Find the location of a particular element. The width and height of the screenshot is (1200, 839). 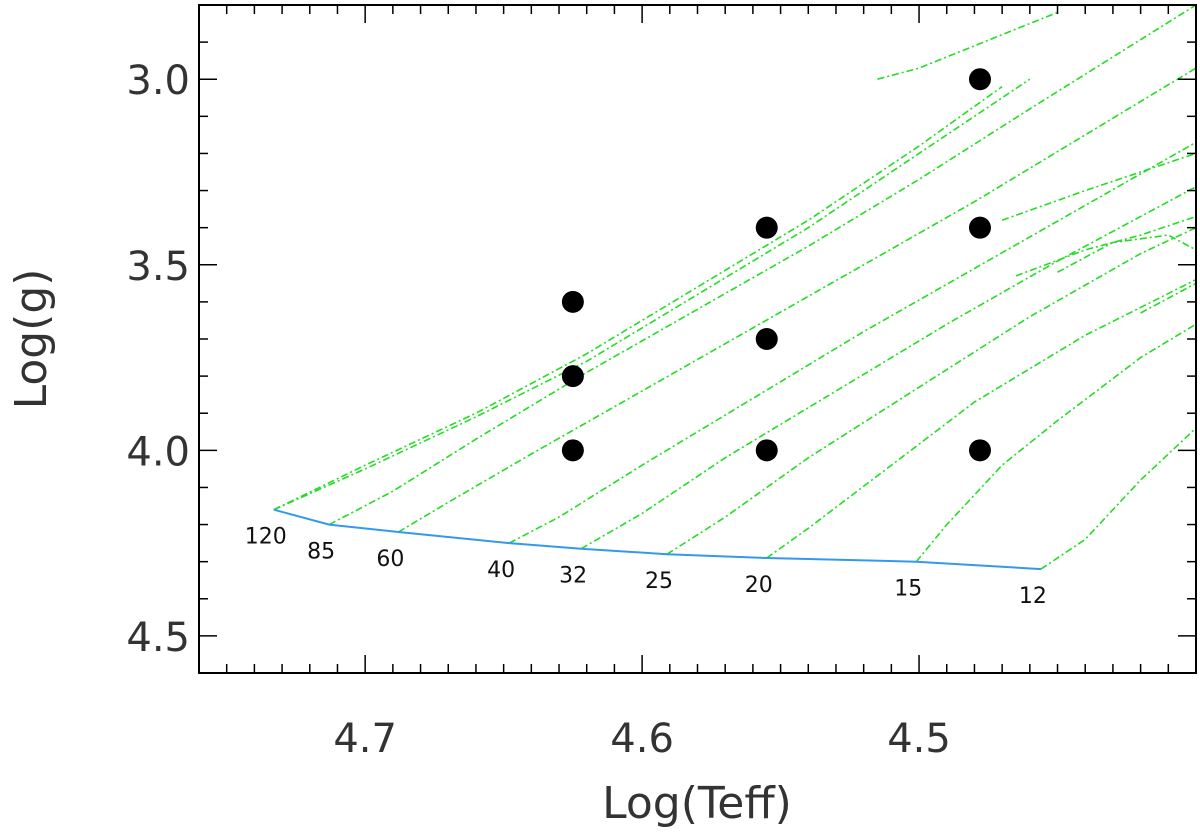

x-tick-label: 4.6 is located at coordinates (642, 739).